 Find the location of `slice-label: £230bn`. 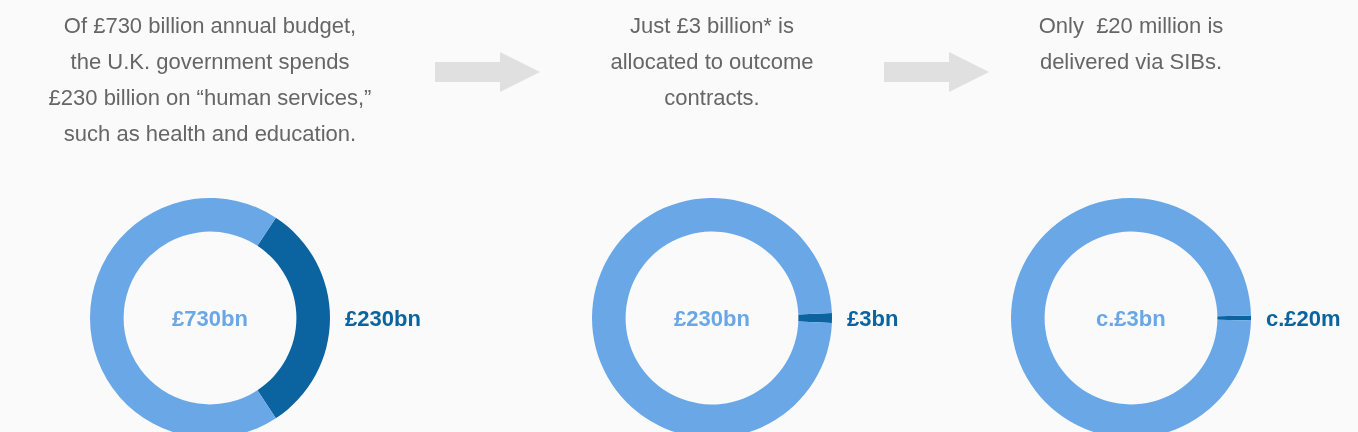

slice-label: £230bn is located at coordinates (383, 318).